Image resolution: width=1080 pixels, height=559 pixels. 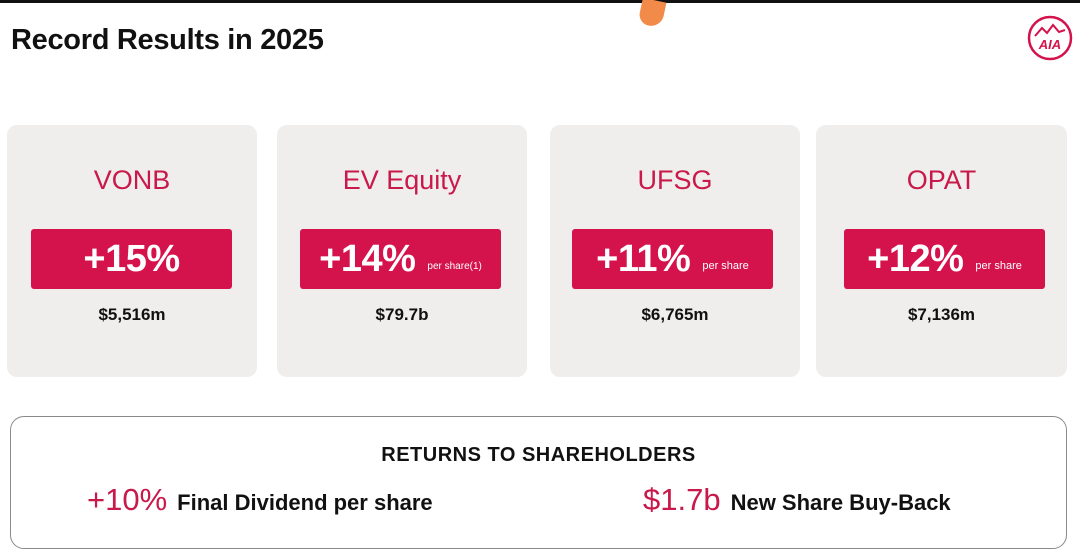 I want to click on metric-card-ufsg: UFSG +11% per share $6,765m, so click(x=675, y=251).